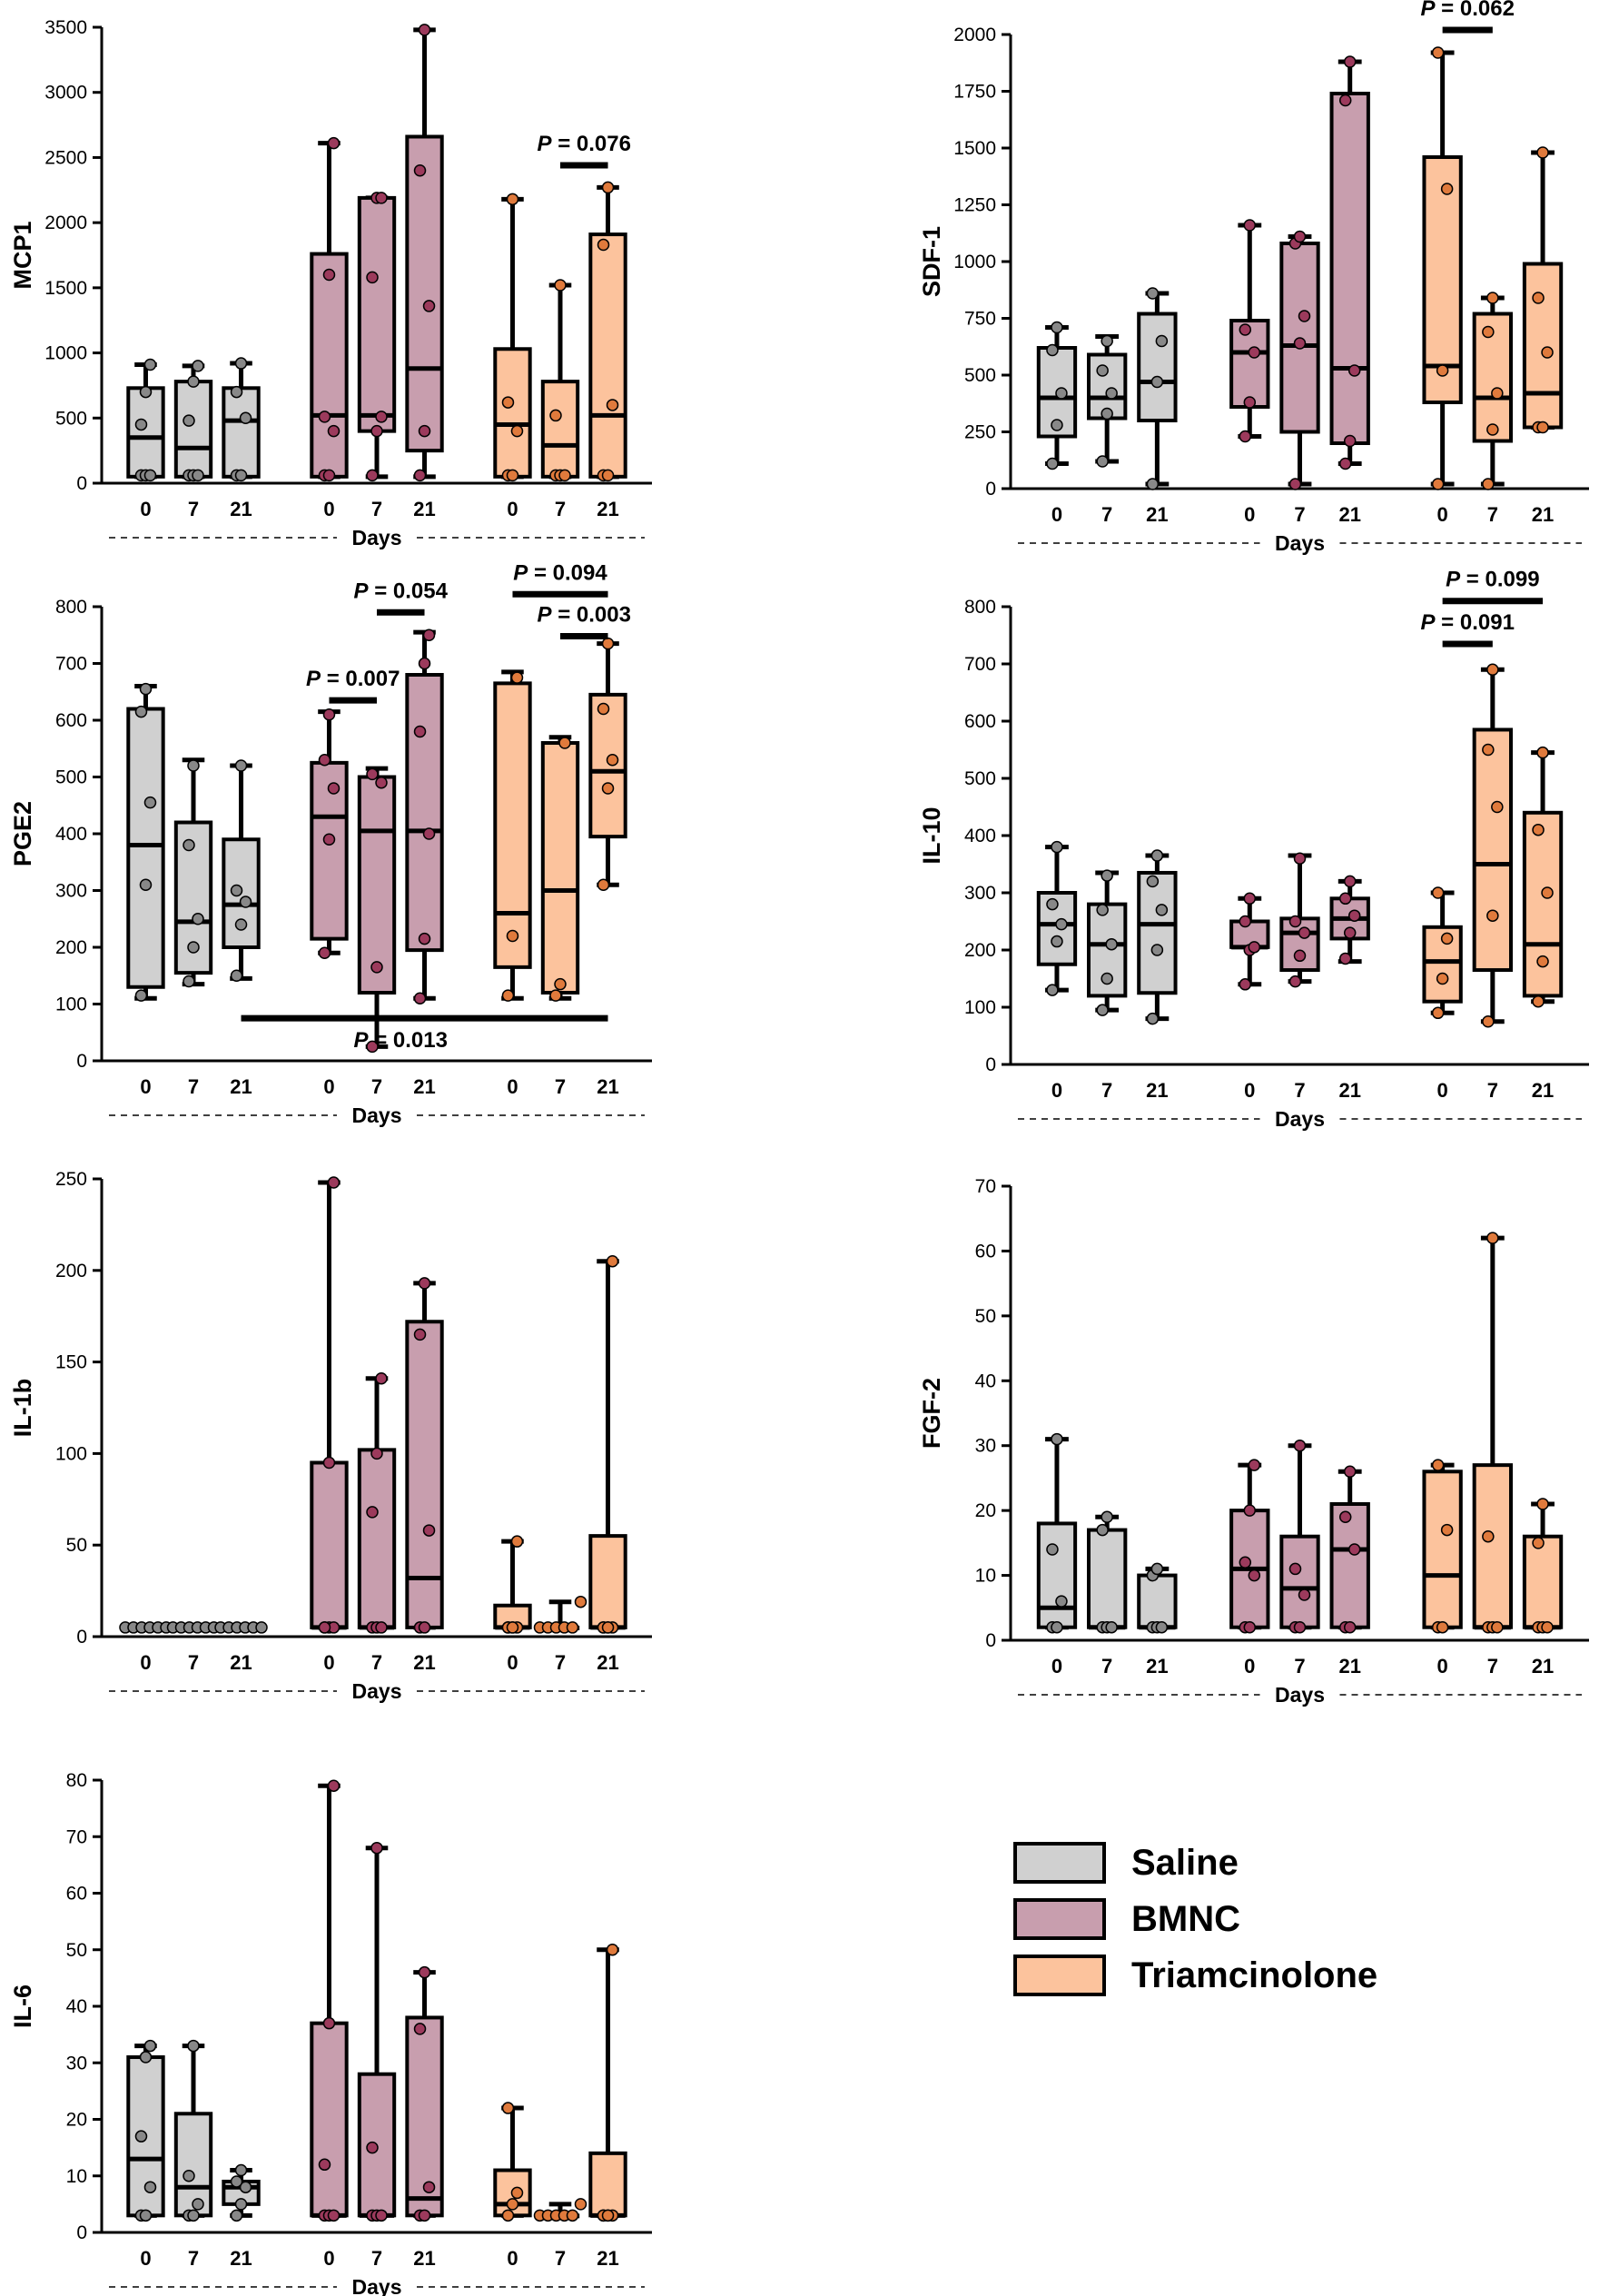  Describe the element at coordinates (71, 891) in the screenshot. I see `y-tick-label: 300` at that location.